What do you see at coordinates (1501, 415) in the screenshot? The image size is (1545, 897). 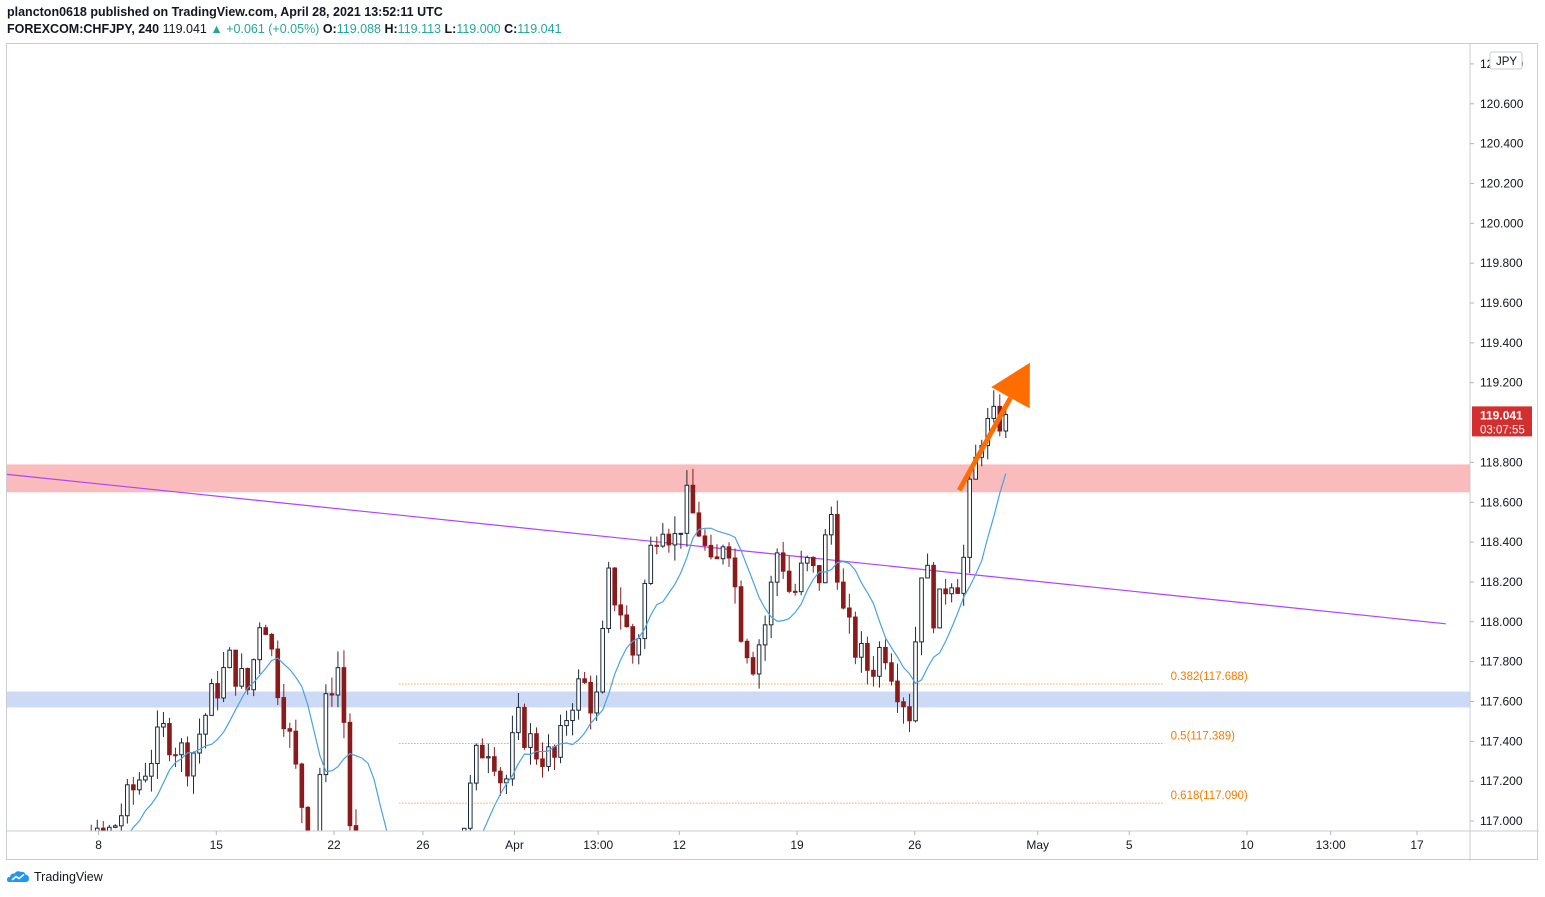 I see `current-price-label: 119.041` at bounding box center [1501, 415].